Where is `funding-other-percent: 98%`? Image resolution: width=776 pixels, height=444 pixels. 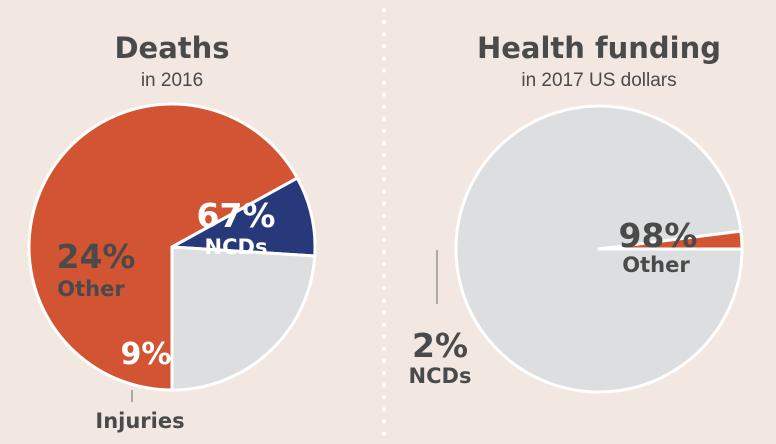 funding-other-percent: 98% is located at coordinates (658, 235).